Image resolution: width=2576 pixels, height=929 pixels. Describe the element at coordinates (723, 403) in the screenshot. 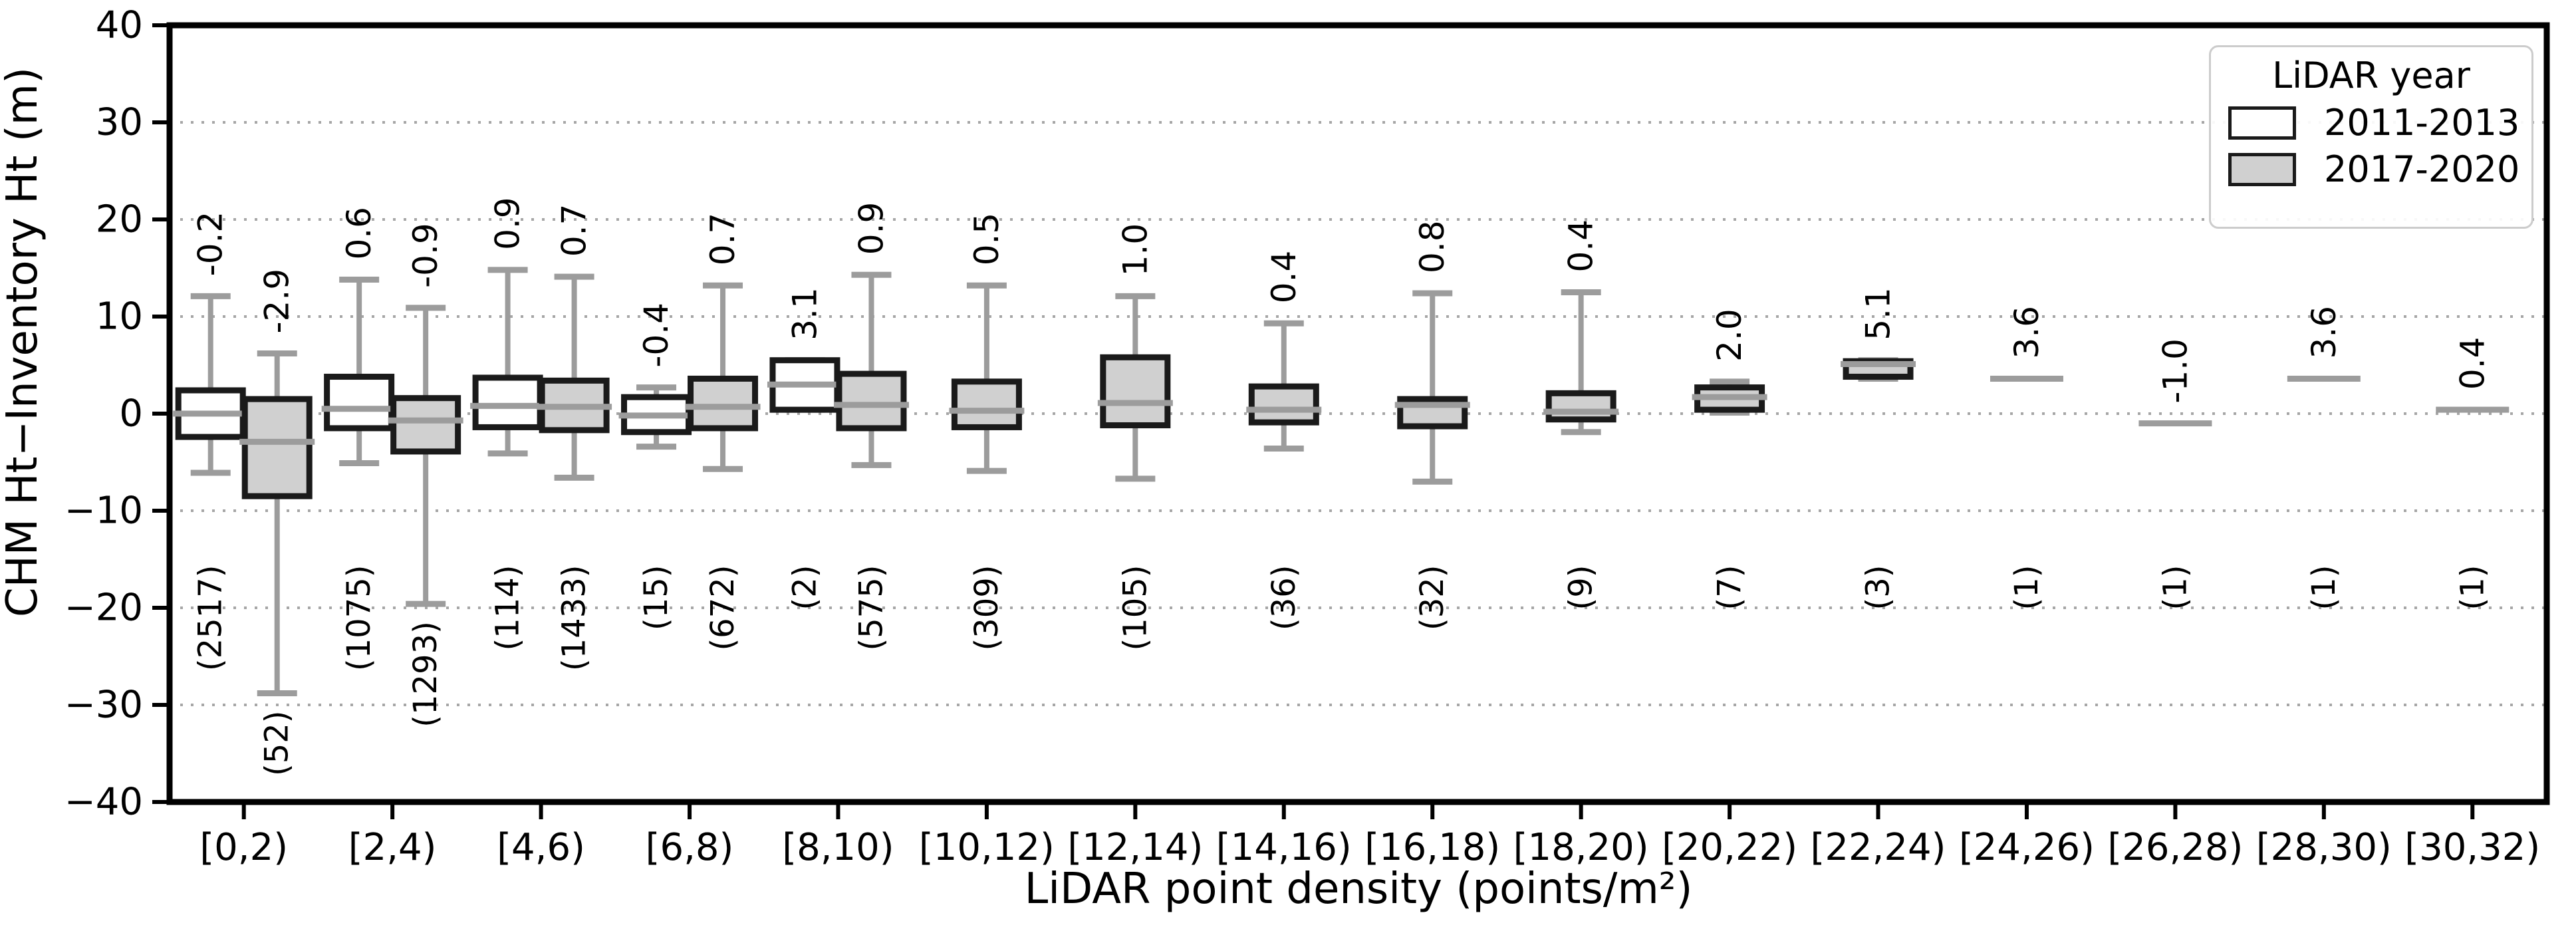

I see `box-2017-2020-[6,8)` at that location.